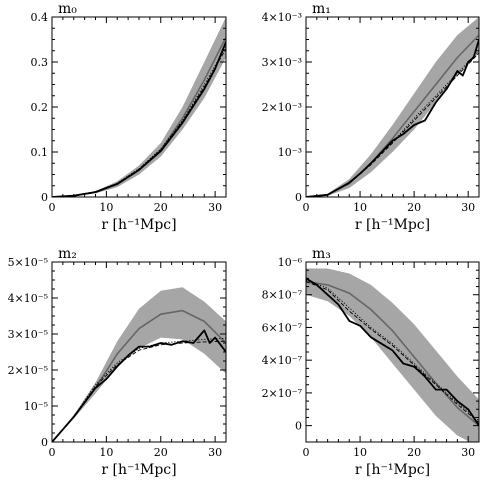 This screenshot has height=483, width=480. Describe the element at coordinates (321, 254) in the screenshot. I see `panel-title: m₃` at that location.